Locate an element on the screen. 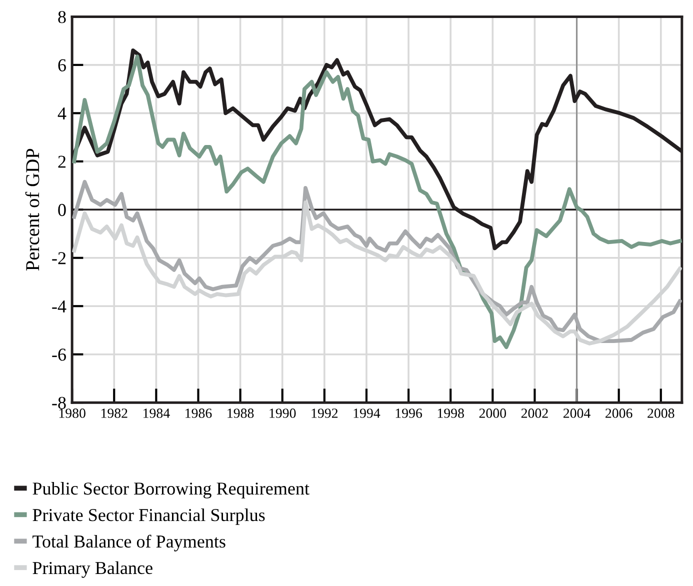 The width and height of the screenshot is (693, 586). x-tick-label: 2002 is located at coordinates (534, 413).